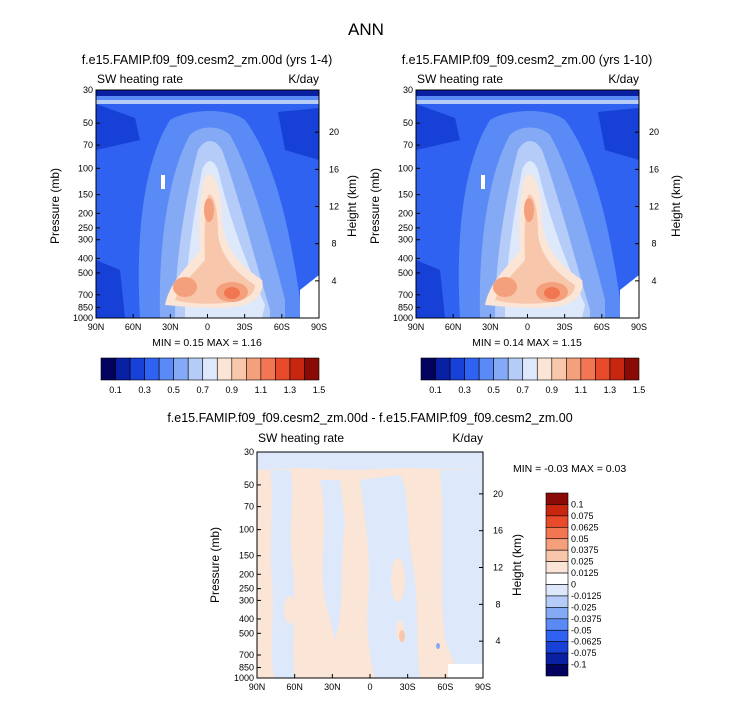  I want to click on colorbar-label: 0.0375, so click(585, 550).